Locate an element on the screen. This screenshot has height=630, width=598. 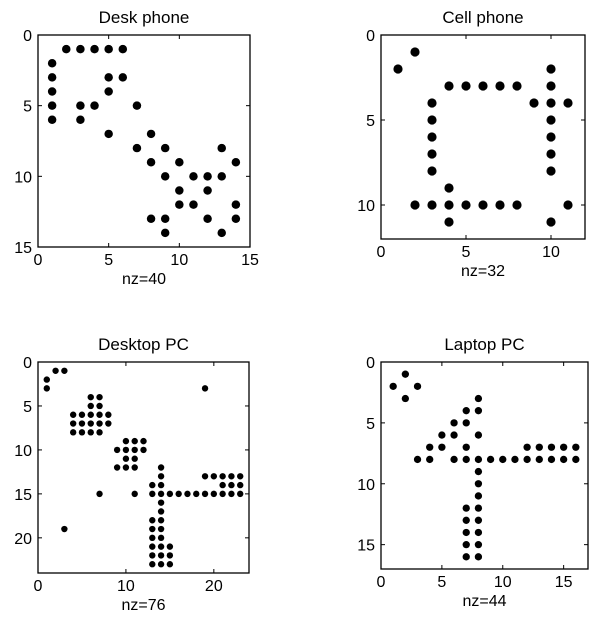
x-tick-label: 10 is located at coordinates (126, 586).